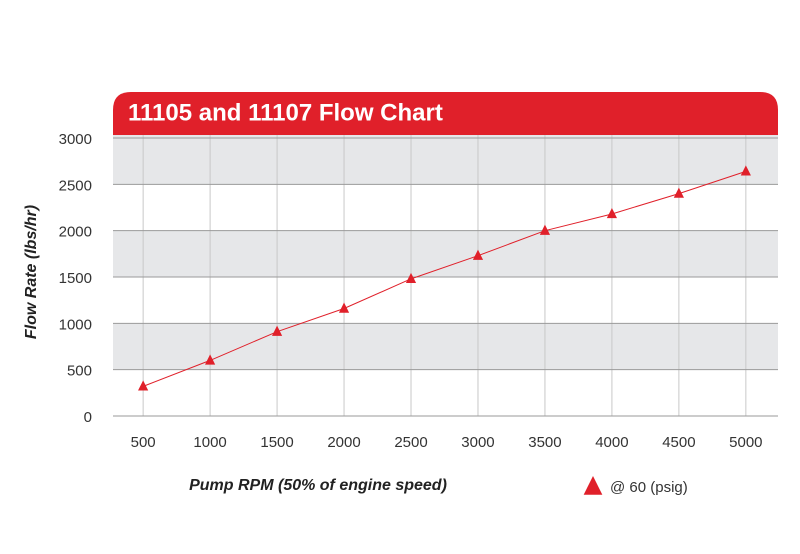 The image size is (800, 554). I want to click on x-tick-label: 4000, so click(611, 442).